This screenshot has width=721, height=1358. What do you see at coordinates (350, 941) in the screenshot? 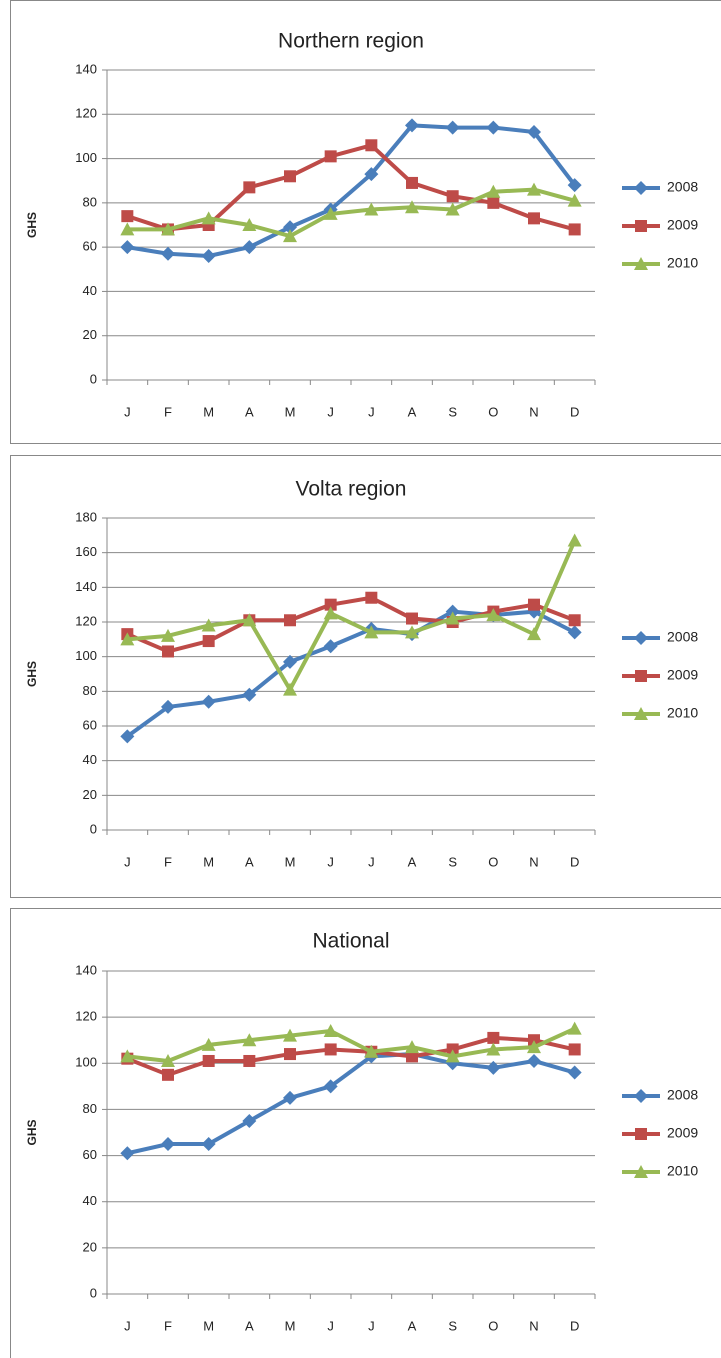
I see `chart-title: National` at bounding box center [350, 941].